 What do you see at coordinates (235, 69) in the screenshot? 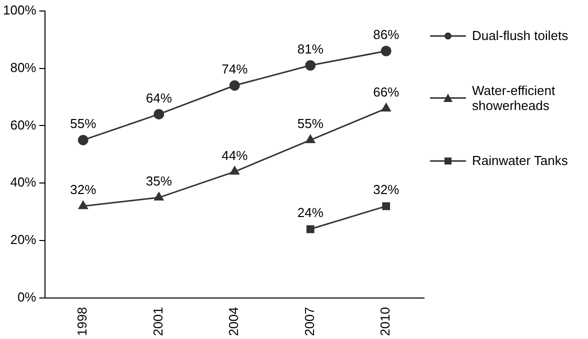
I see `data-label: 74%` at bounding box center [235, 69].